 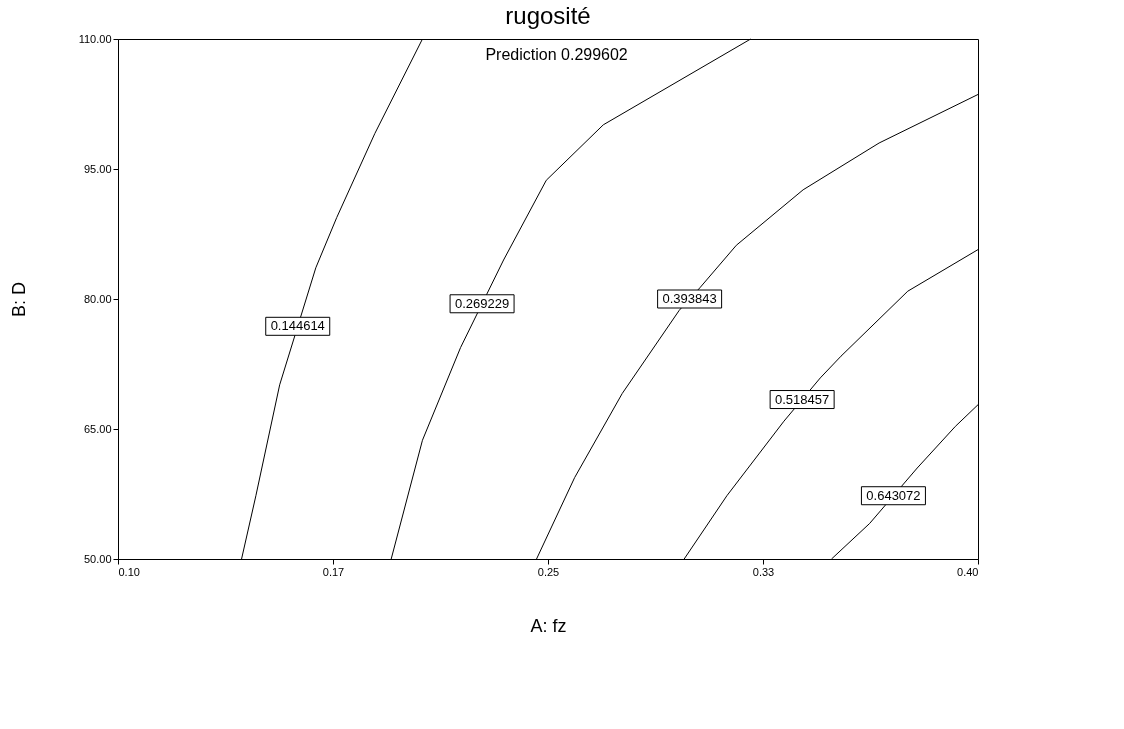 What do you see at coordinates (548, 625) in the screenshot?
I see `x-axis-title: A: fz` at bounding box center [548, 625].